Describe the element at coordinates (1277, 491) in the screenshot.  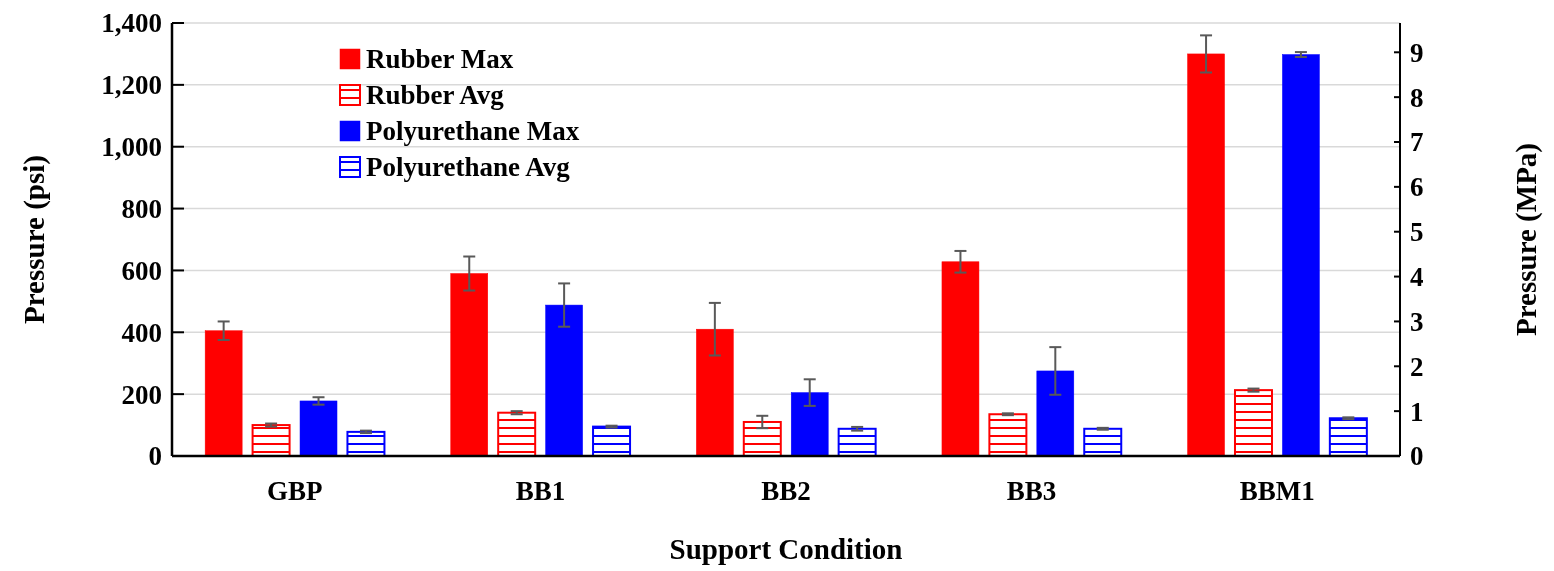
I see `x-tick-label: BBM1` at that location.